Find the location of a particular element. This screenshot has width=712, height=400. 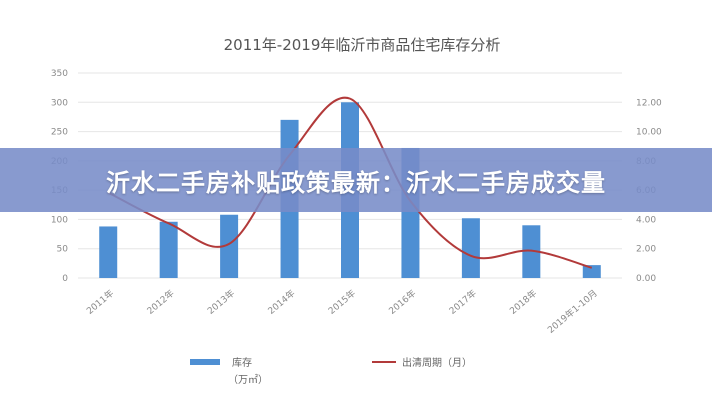

headline-text: 沂水二手房补贴政策最新：沂水二手房成交量 is located at coordinates (356, 182).